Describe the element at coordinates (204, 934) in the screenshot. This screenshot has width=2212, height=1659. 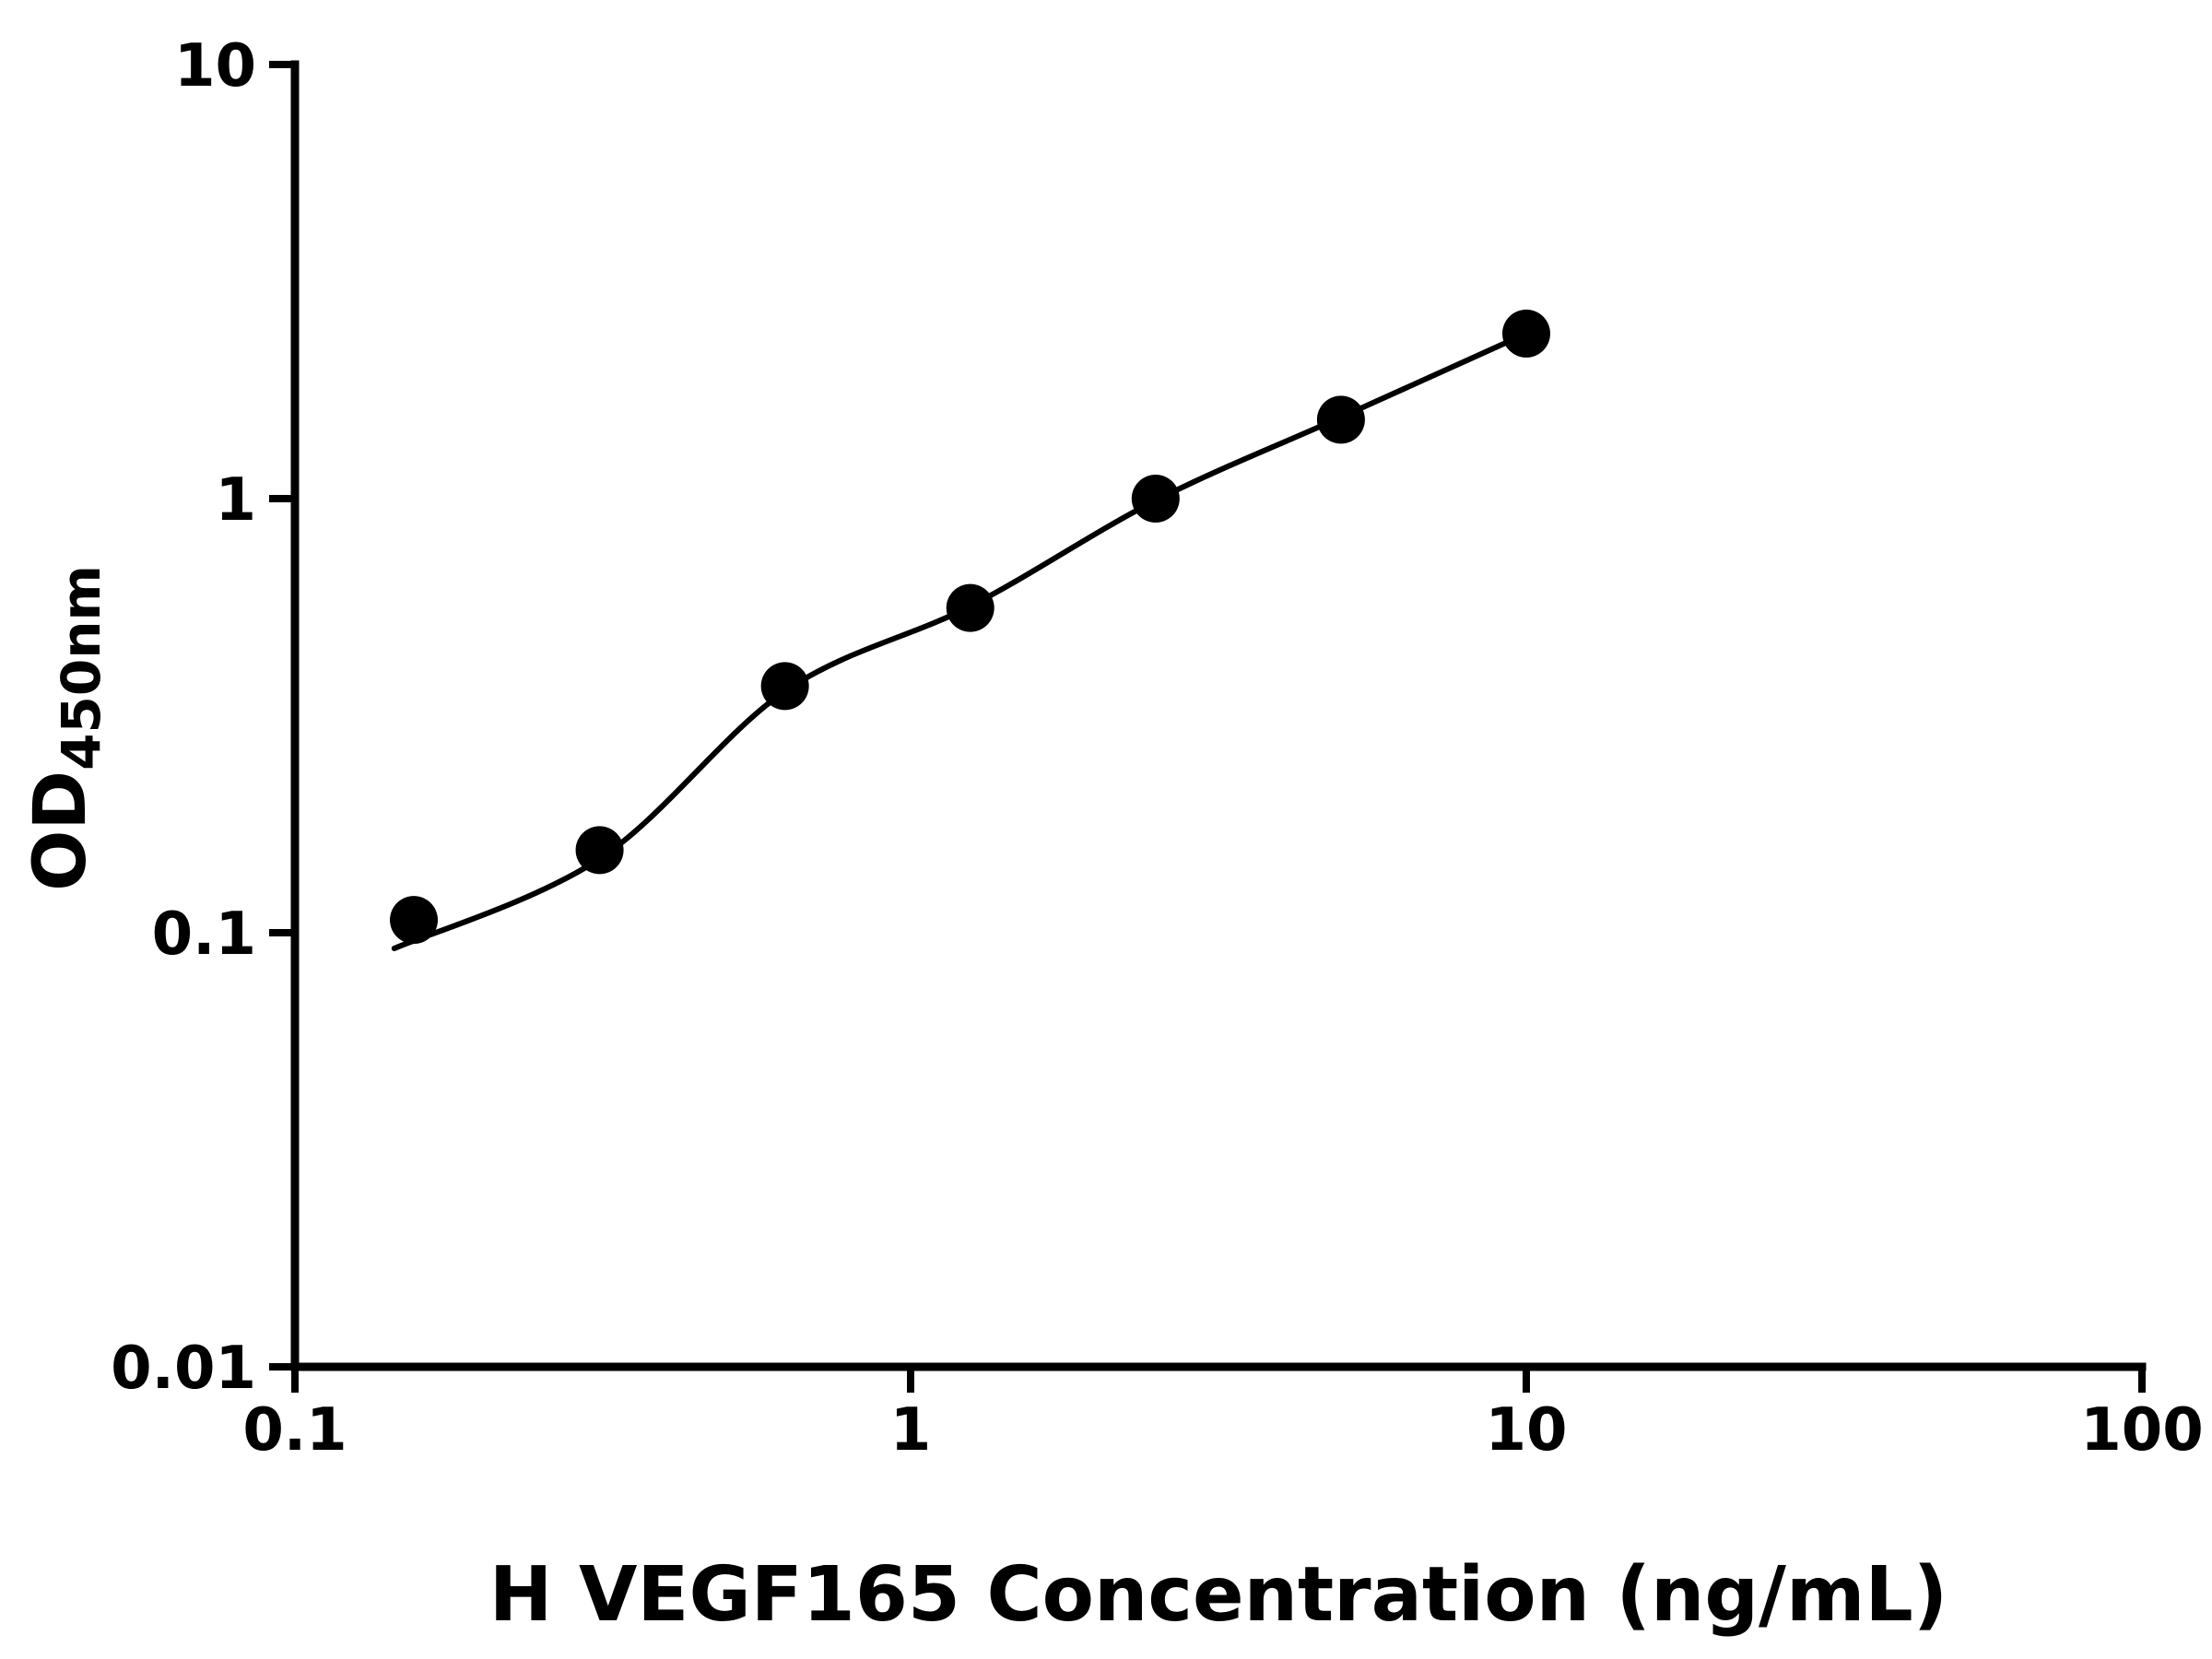
I see `y-tick-label: 0.1` at that location.